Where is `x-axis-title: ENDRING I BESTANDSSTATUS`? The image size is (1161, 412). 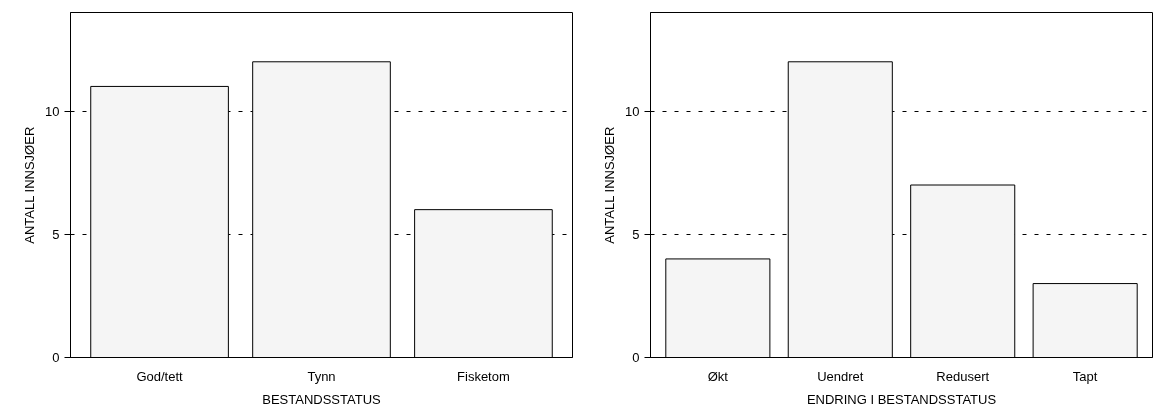
x-axis-title: ENDRING I BESTANDSSTATUS is located at coordinates (901, 399).